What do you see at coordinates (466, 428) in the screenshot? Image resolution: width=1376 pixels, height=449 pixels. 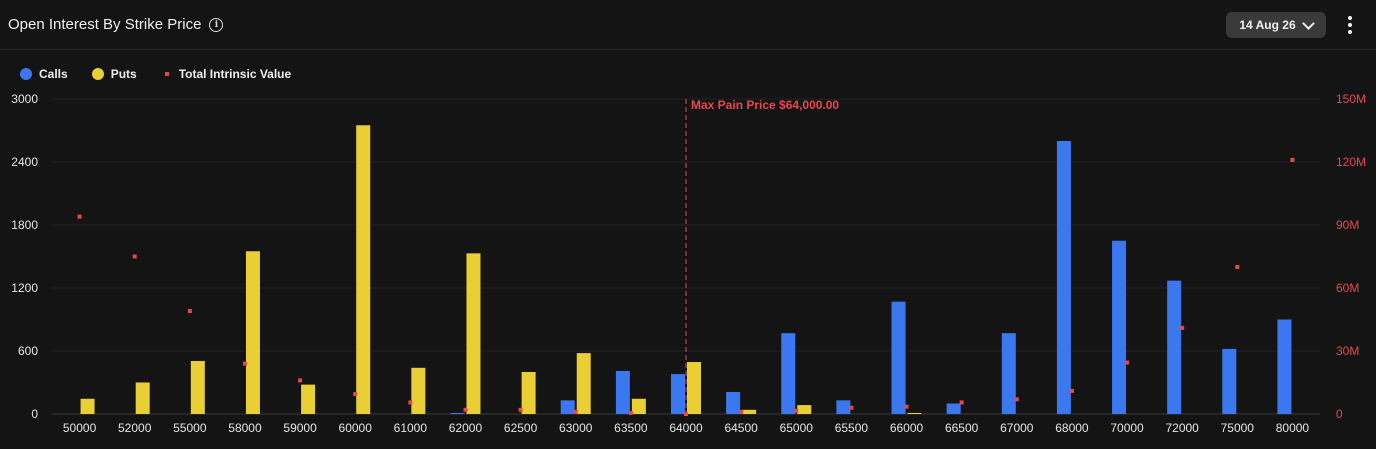 I see `x-tick-label: 62000` at bounding box center [466, 428].